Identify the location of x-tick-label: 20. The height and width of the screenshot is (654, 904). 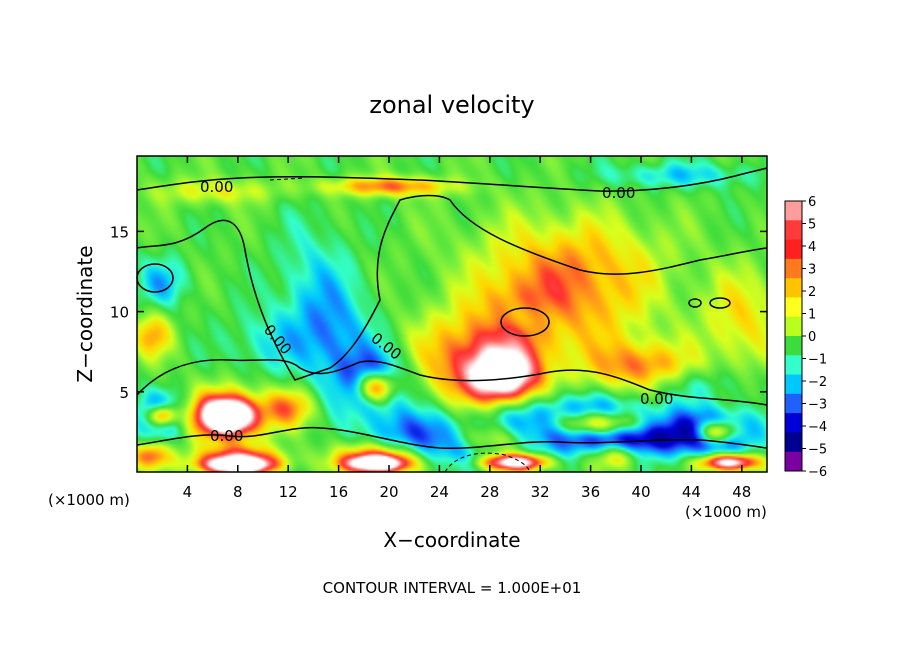
(388, 492).